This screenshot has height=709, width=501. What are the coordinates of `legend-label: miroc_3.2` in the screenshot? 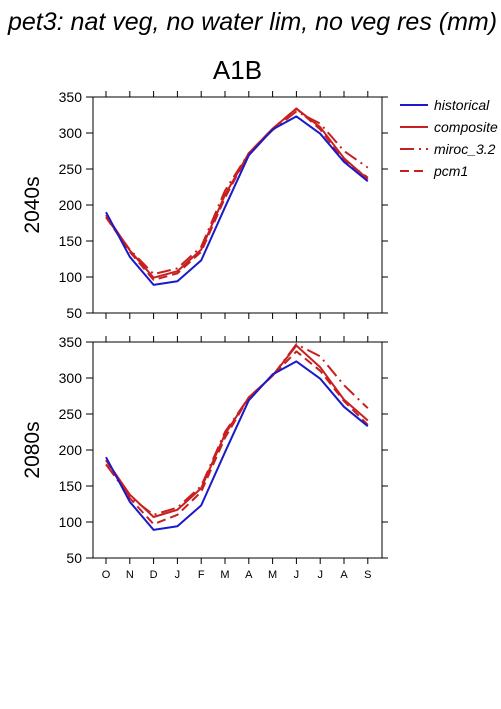 It's located at (465, 149).